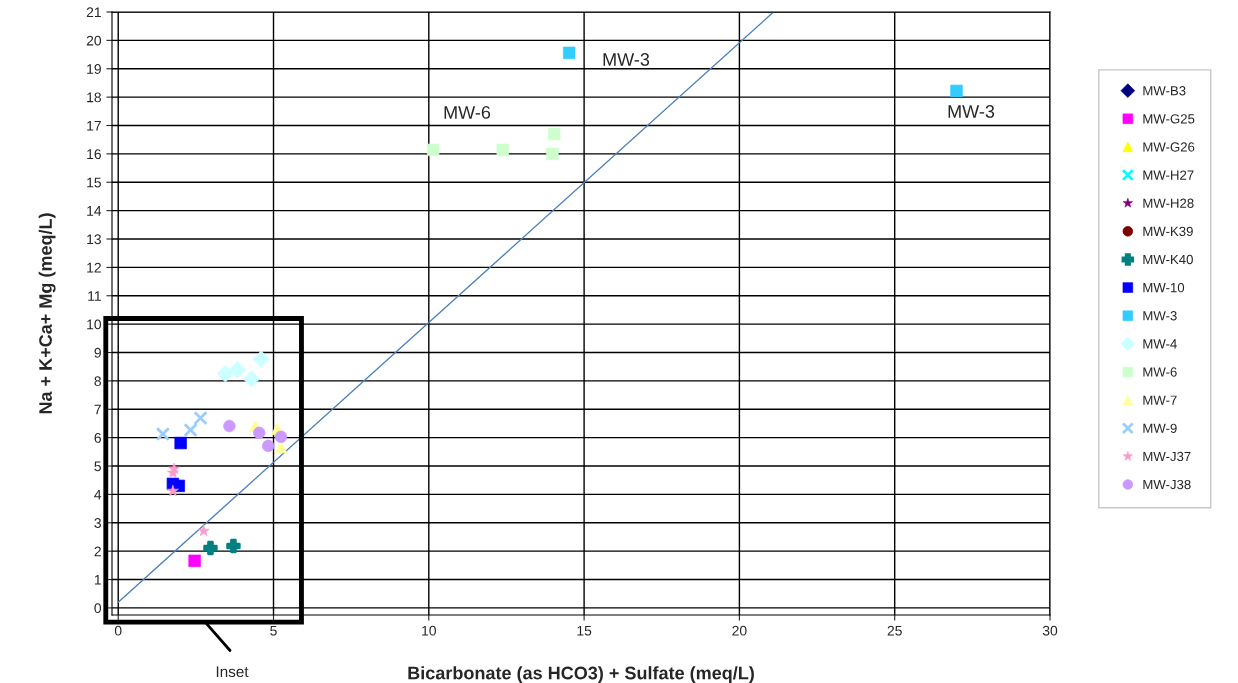 The image size is (1238, 683). I want to click on y-tick-label: 15, so click(94, 182).